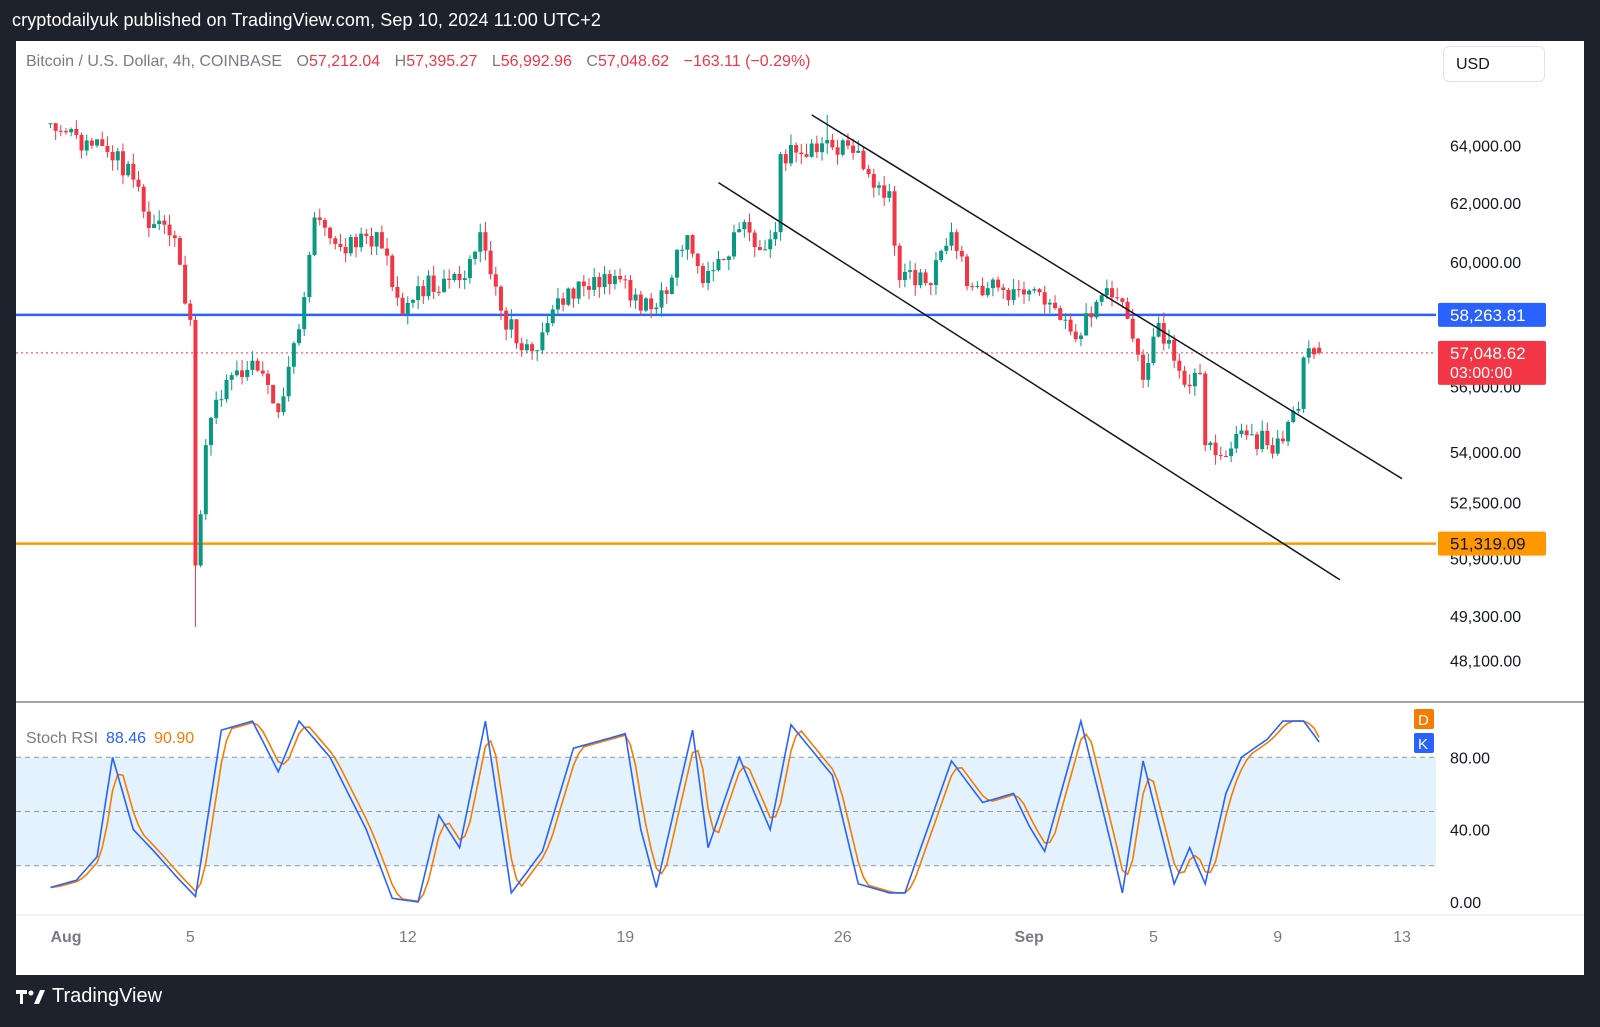 The height and width of the screenshot is (1027, 1600). I want to click on symbol-name: Bitcoin / U.S. Dollar, 4h, COINBASE, so click(154, 61).